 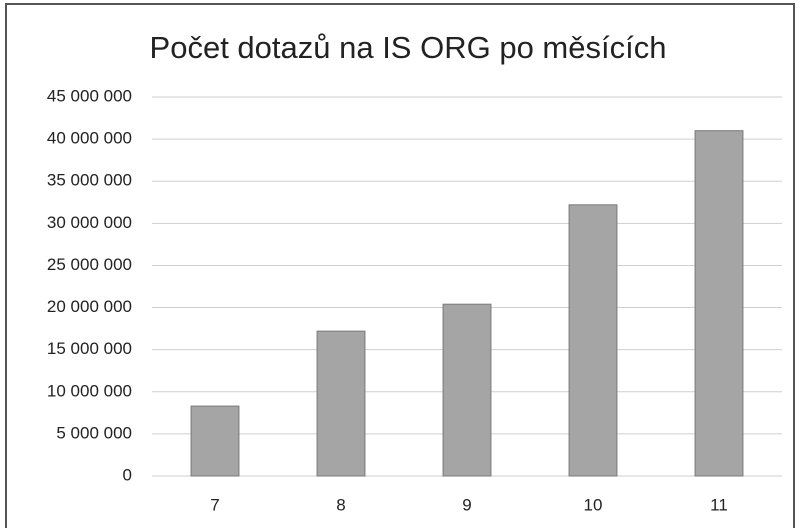 I want to click on y-tick-label: 35 000 000, so click(x=89, y=180).